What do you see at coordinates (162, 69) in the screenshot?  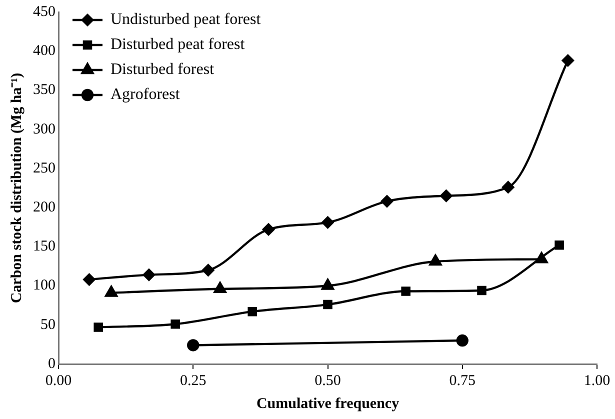 I see `legend-label: Disturbed forest` at bounding box center [162, 69].